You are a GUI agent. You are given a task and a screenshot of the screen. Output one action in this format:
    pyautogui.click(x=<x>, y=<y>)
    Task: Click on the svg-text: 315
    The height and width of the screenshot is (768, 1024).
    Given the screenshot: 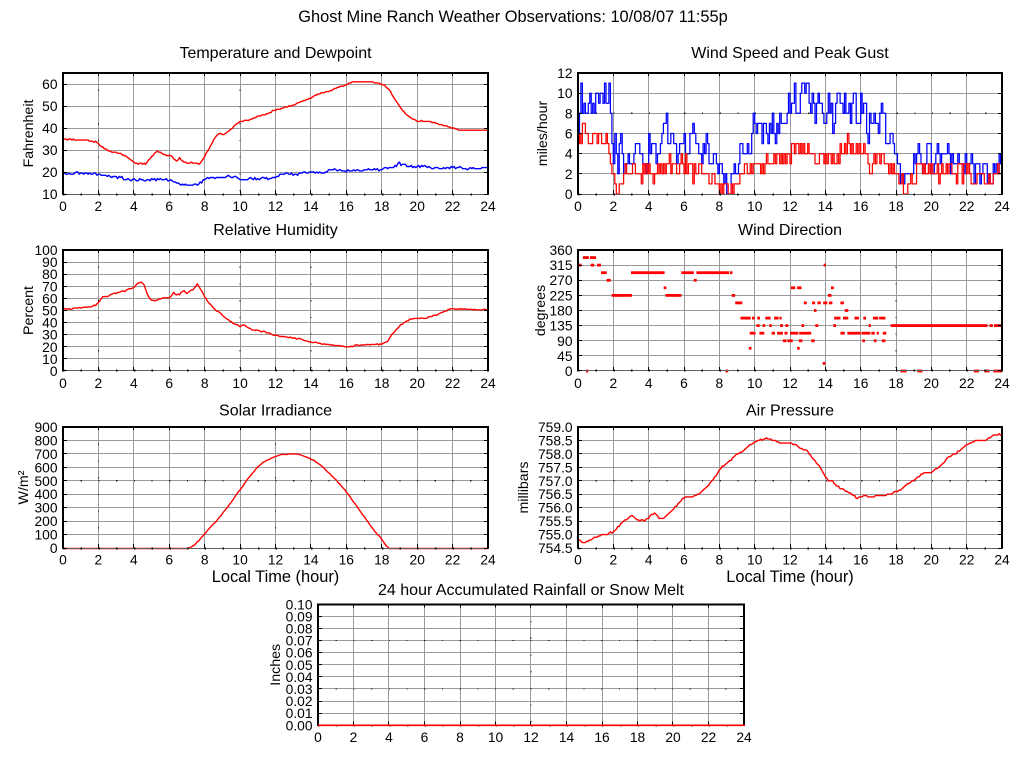 What is the action you would take?
    pyautogui.click(x=560, y=265)
    